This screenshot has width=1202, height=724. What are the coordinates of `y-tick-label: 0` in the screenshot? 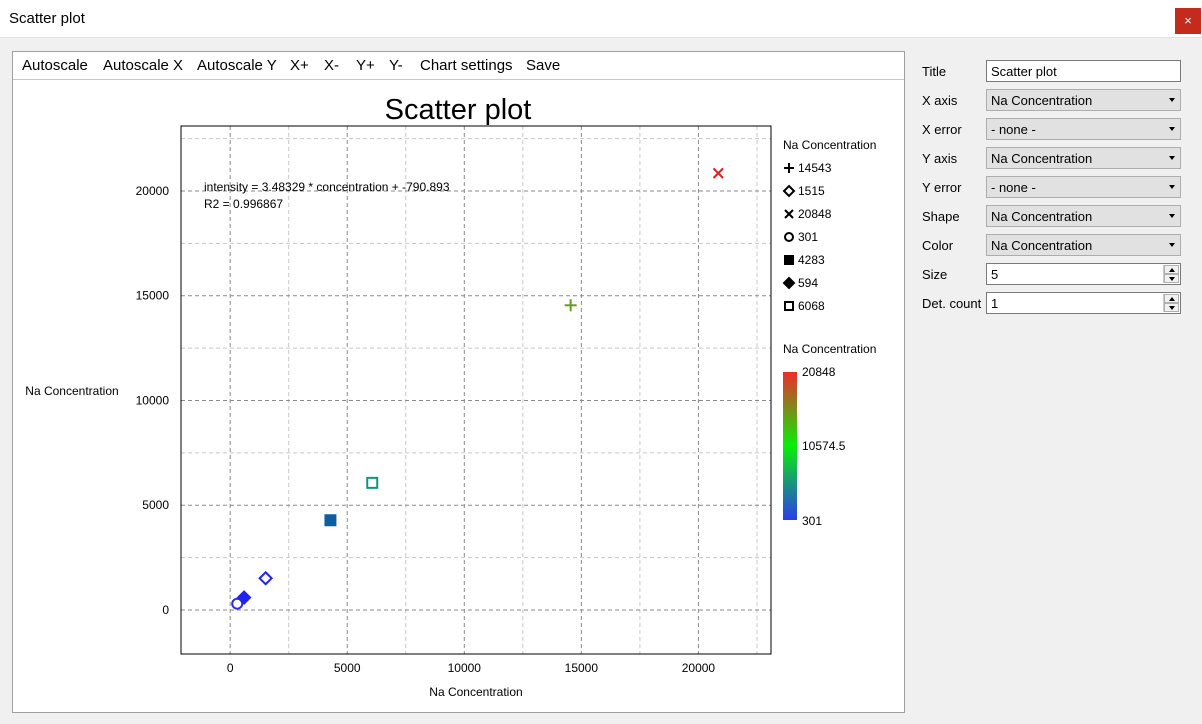 It's located at (165, 610).